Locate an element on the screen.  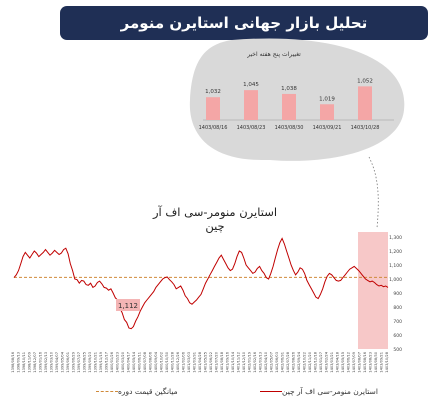
x-tick-label-63: 1403/08/07 is located at coordinates (360, 362).